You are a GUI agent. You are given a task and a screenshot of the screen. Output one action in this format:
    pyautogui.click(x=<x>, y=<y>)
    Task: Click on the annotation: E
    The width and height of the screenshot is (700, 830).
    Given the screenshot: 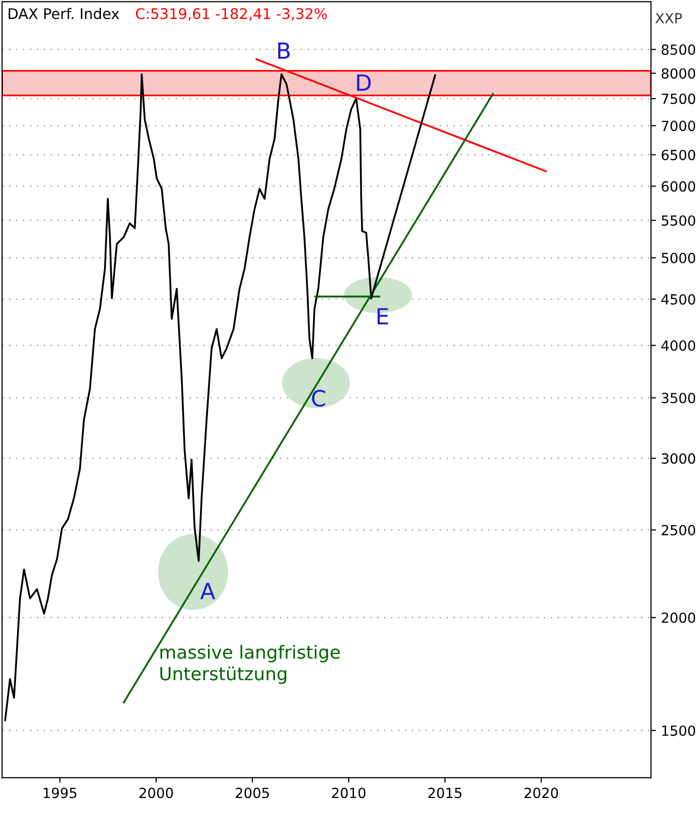 What is the action you would take?
    pyautogui.click(x=383, y=316)
    